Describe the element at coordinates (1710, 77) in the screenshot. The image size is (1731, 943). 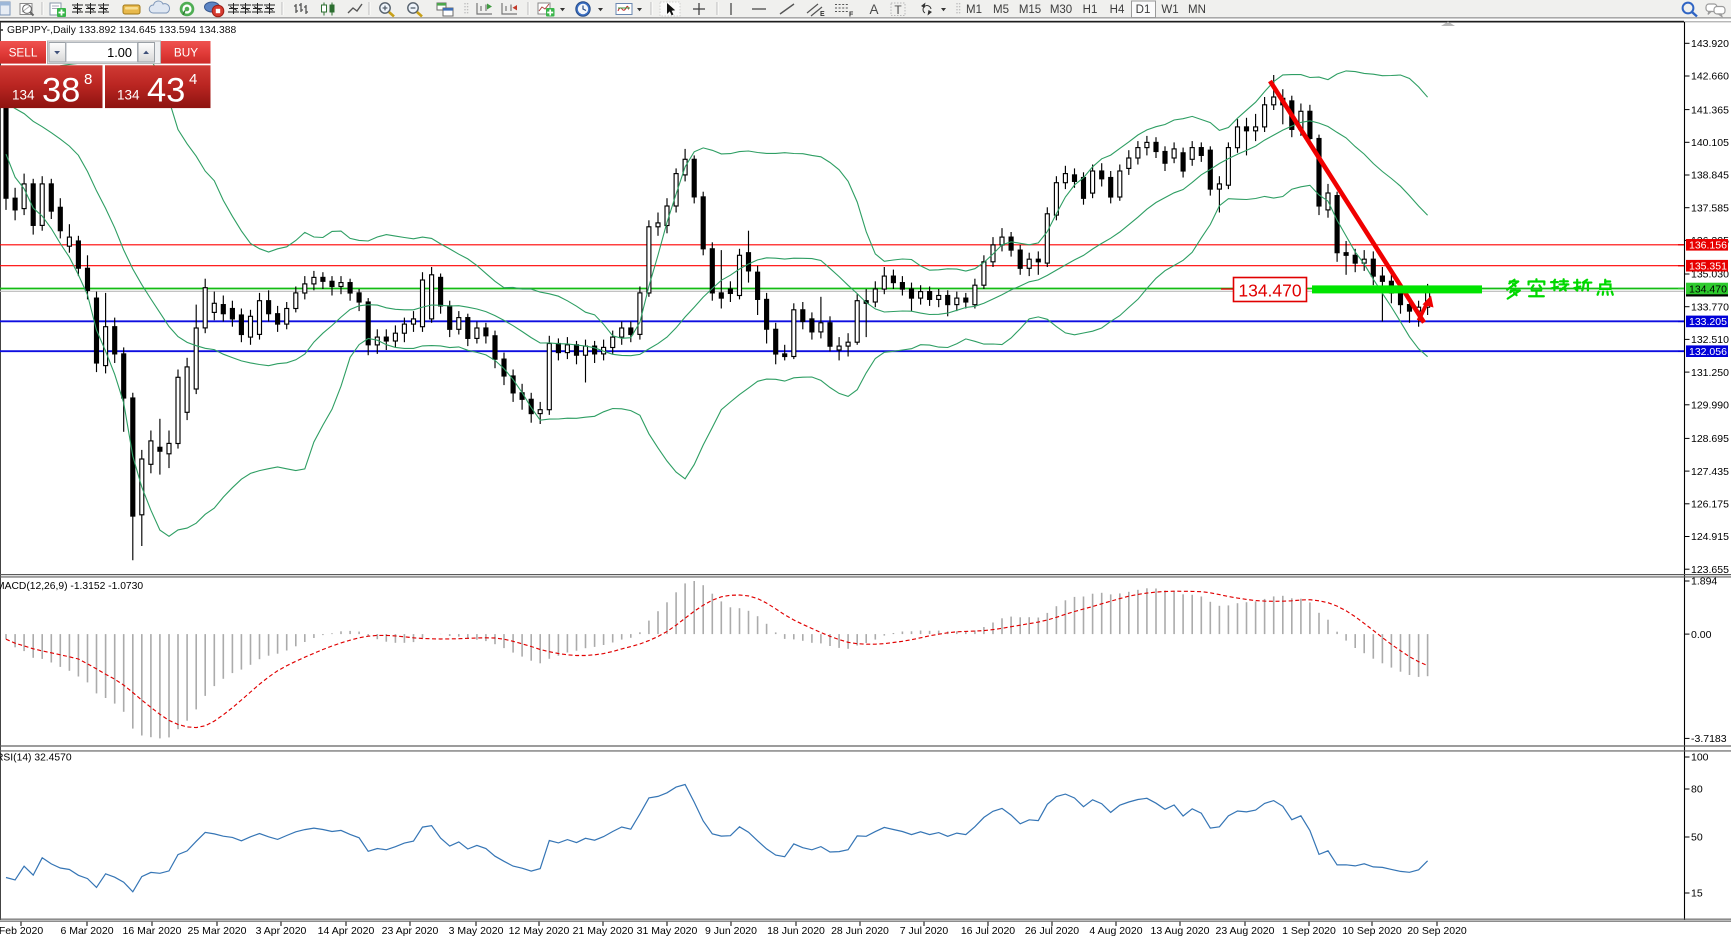
I see `svg-text: 142.660` at that location.